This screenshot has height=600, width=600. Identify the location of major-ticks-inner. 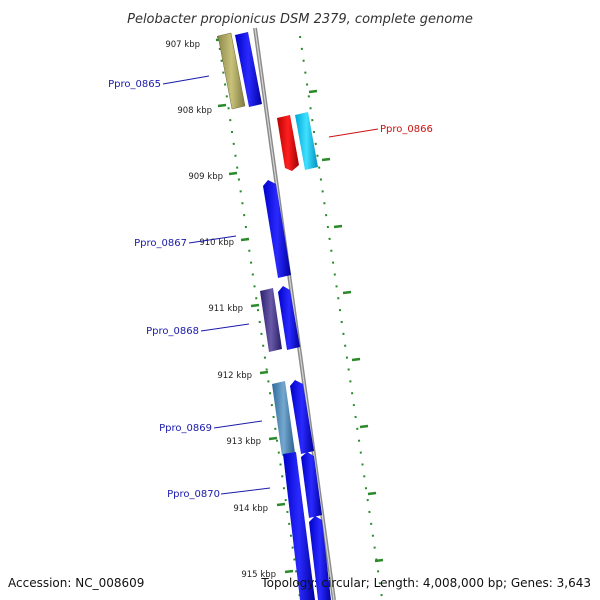
(254, 305).